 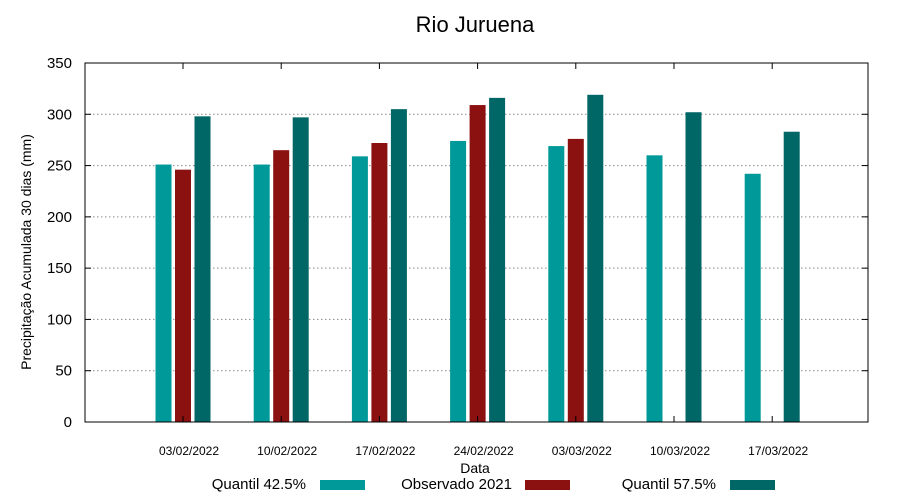 What do you see at coordinates (669, 484) in the screenshot?
I see `legend-label: Quantil 57.5%` at bounding box center [669, 484].